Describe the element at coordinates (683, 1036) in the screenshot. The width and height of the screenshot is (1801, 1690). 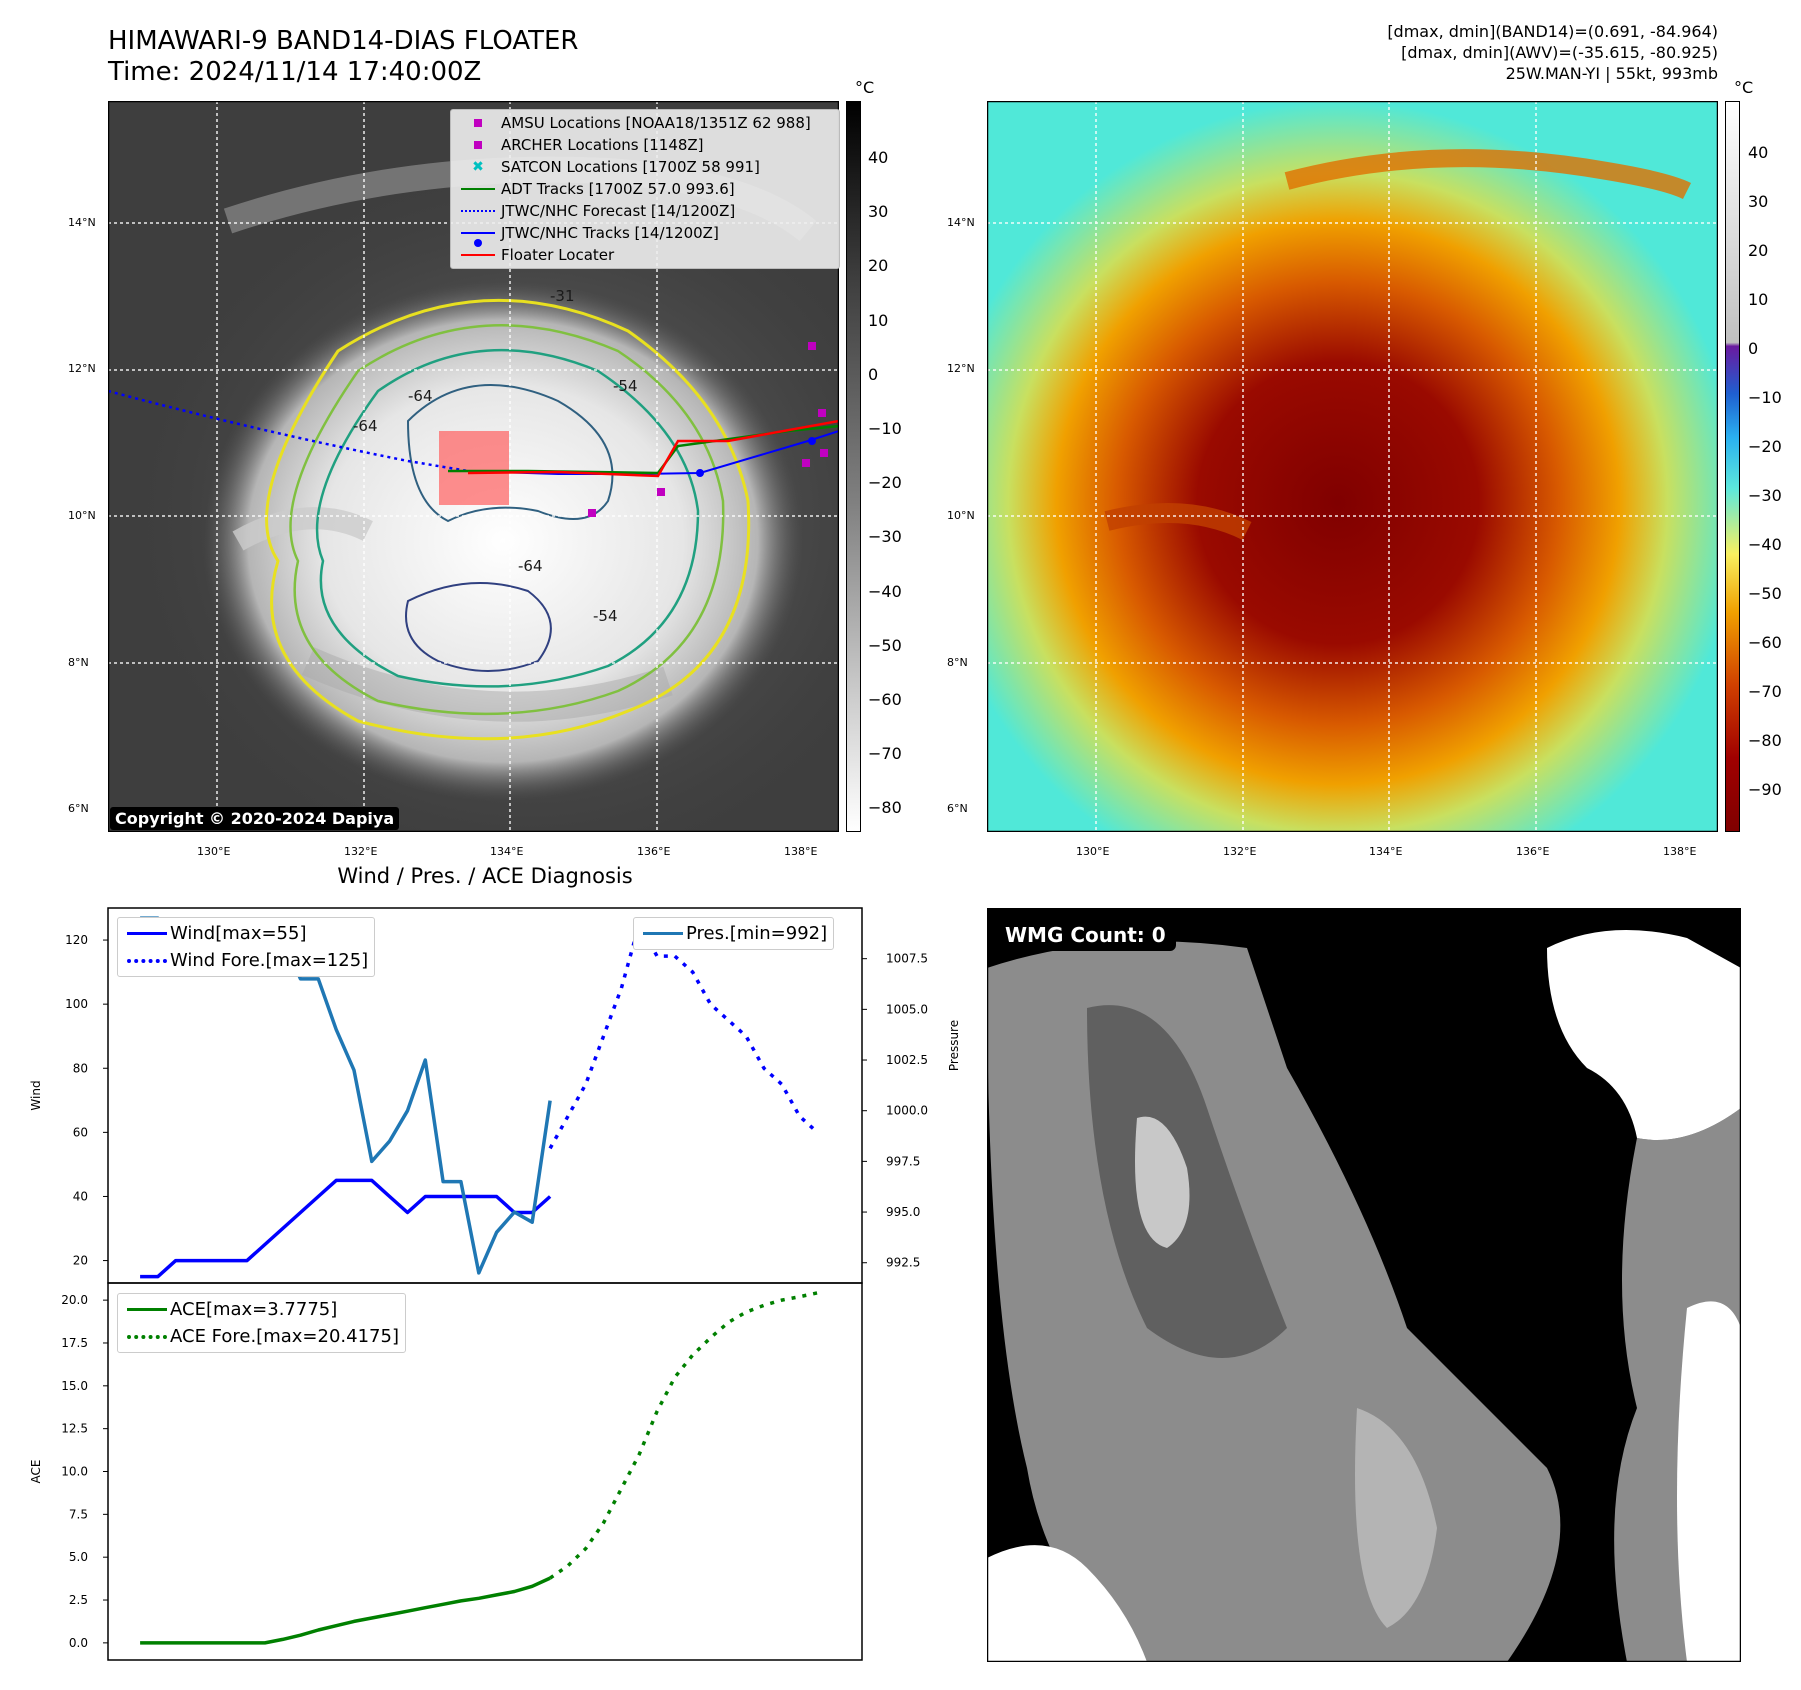
I see `wind-forecast-series-line` at that location.